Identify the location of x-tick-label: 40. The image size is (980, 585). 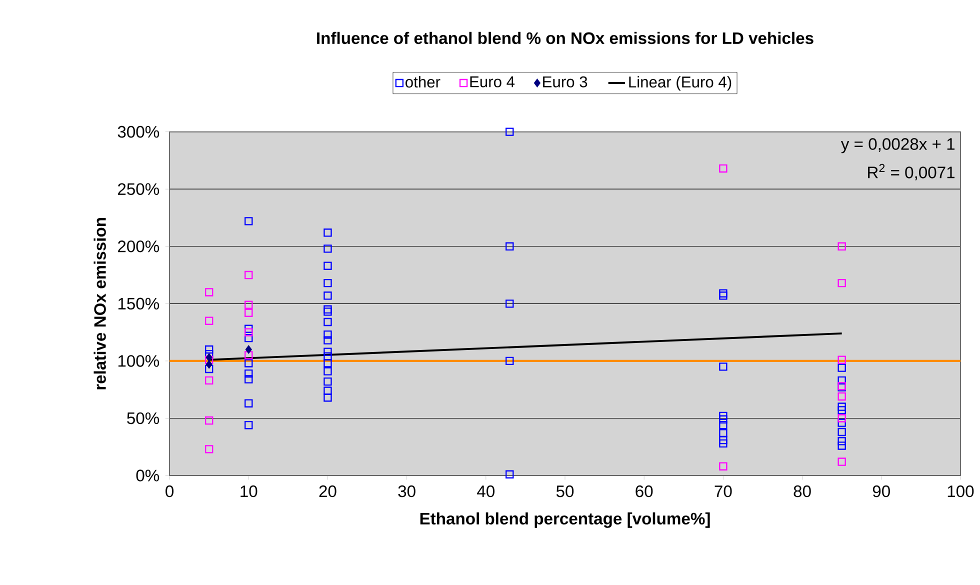
(485, 491).